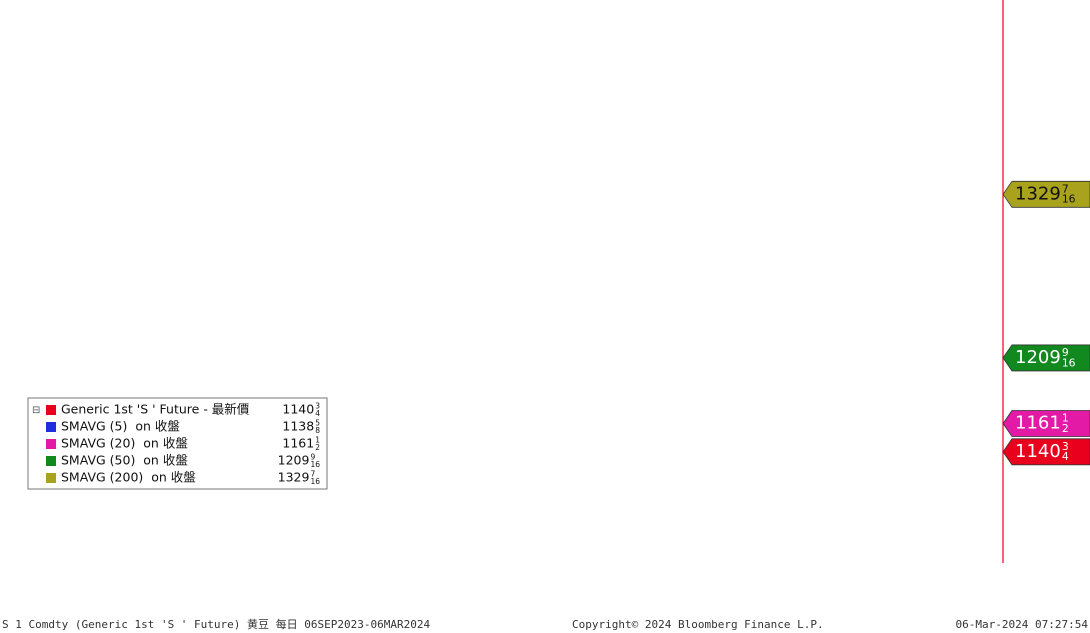 Image resolution: width=1090 pixels, height=633 pixels. What do you see at coordinates (124, 443) in the screenshot?
I see `legend-label: SMAVG (20) on 收盤` at bounding box center [124, 443].